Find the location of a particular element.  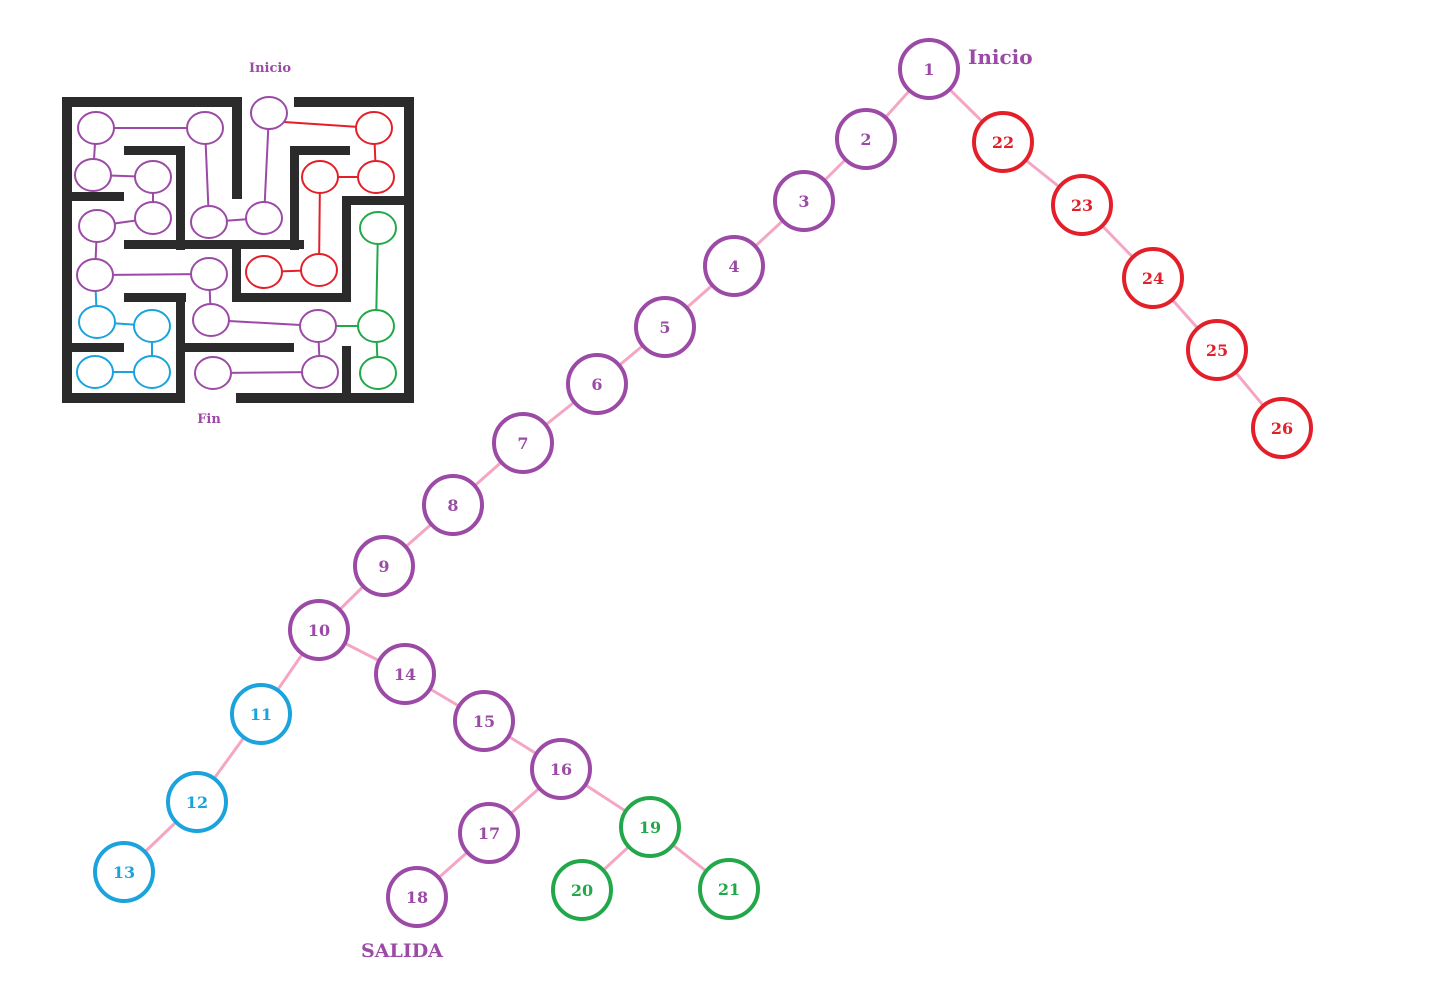

tree-node-1: 1 is located at coordinates (929, 69).